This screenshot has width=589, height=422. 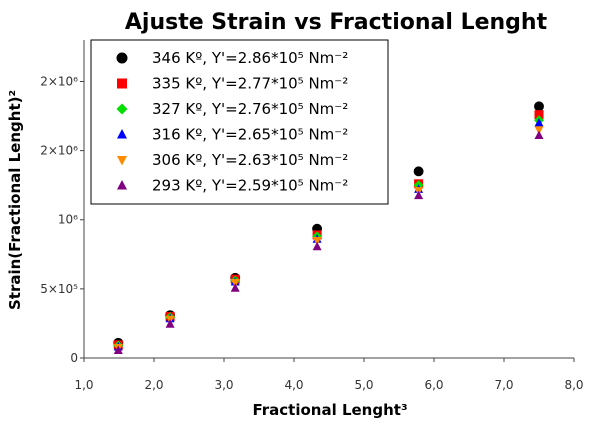 What do you see at coordinates (250, 84) in the screenshot?
I see `legend-entry-label: 335 Kº, Y'=2.77*10⁵ Nm⁻²` at bounding box center [250, 84].